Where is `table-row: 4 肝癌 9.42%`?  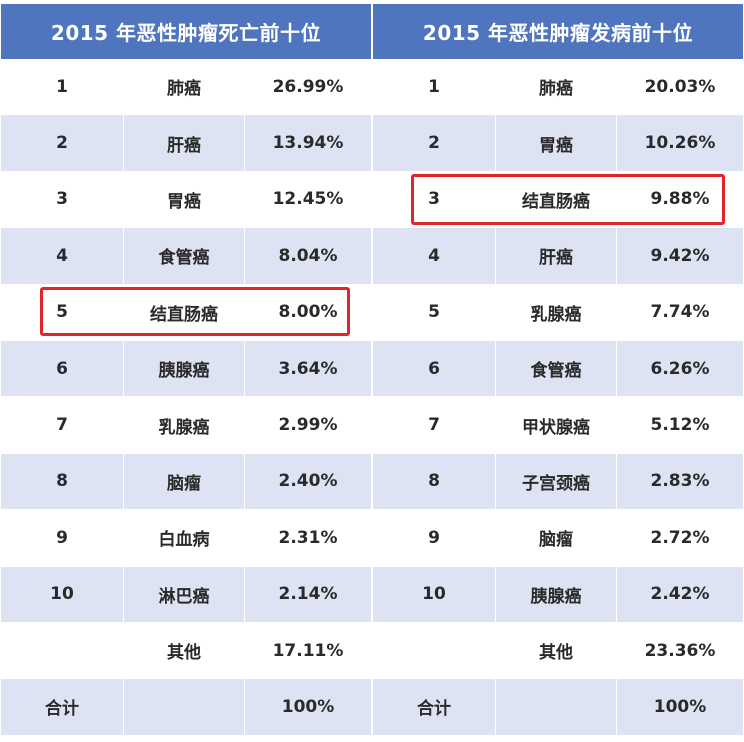
table-row: 4 肝癌 9.42% is located at coordinates (558, 256).